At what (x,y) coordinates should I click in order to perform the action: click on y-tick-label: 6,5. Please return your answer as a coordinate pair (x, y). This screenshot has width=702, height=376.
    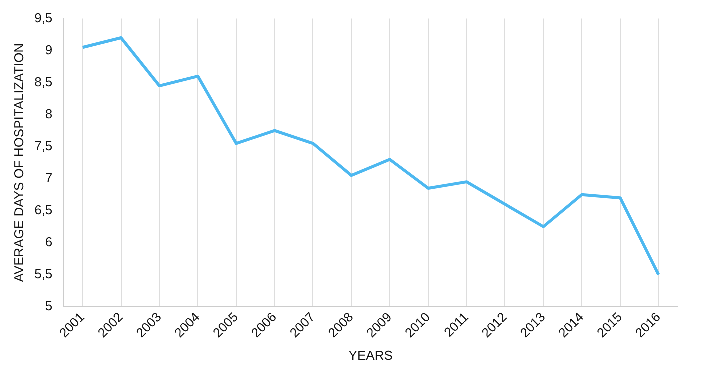
    Looking at the image, I should click on (43, 210).